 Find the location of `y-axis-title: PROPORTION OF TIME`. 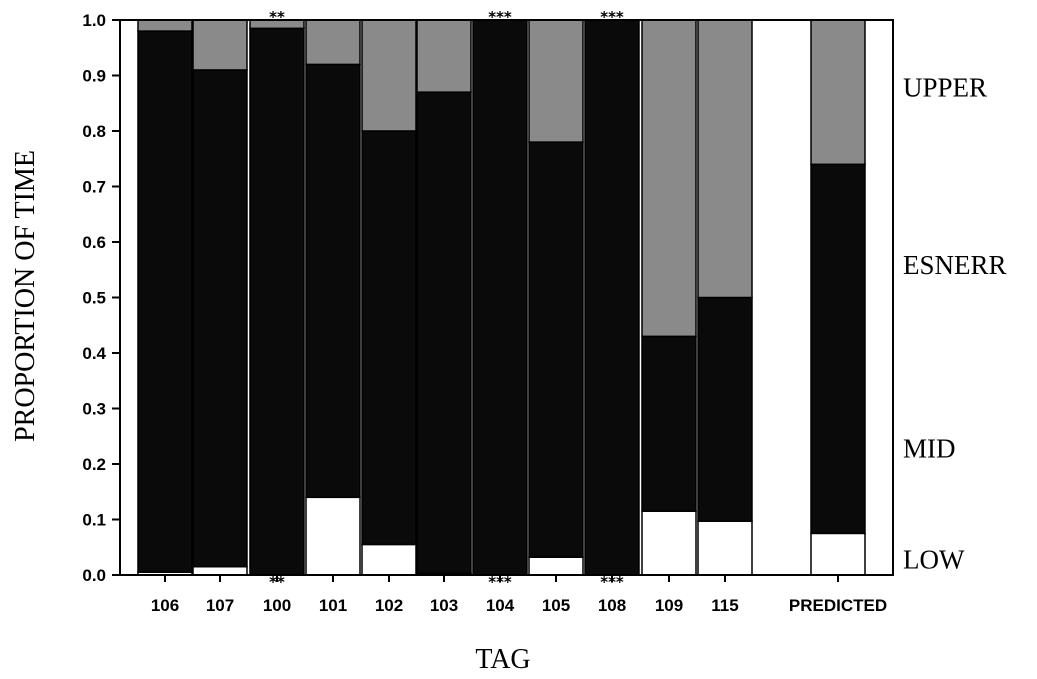

y-axis-title: PROPORTION OF TIME is located at coordinates (25, 296).